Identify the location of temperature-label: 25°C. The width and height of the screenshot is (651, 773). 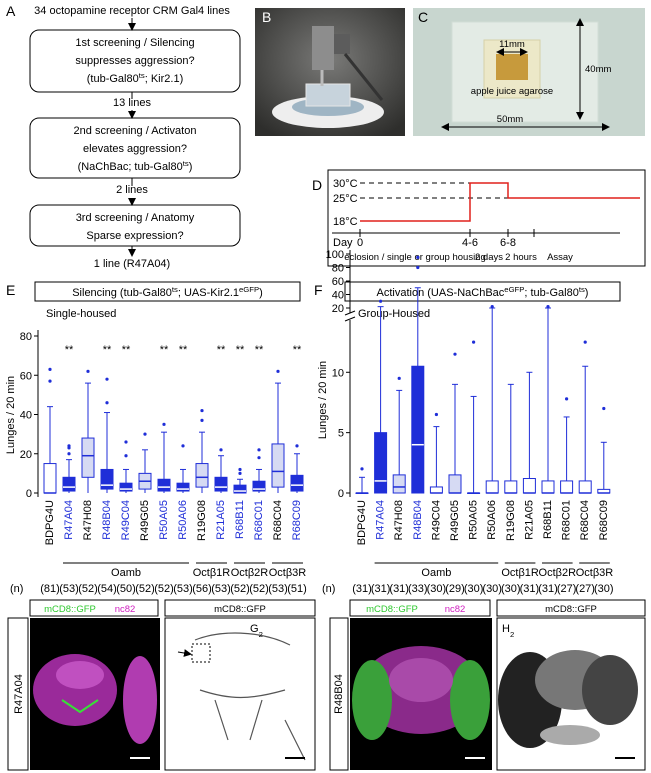
(345, 199).